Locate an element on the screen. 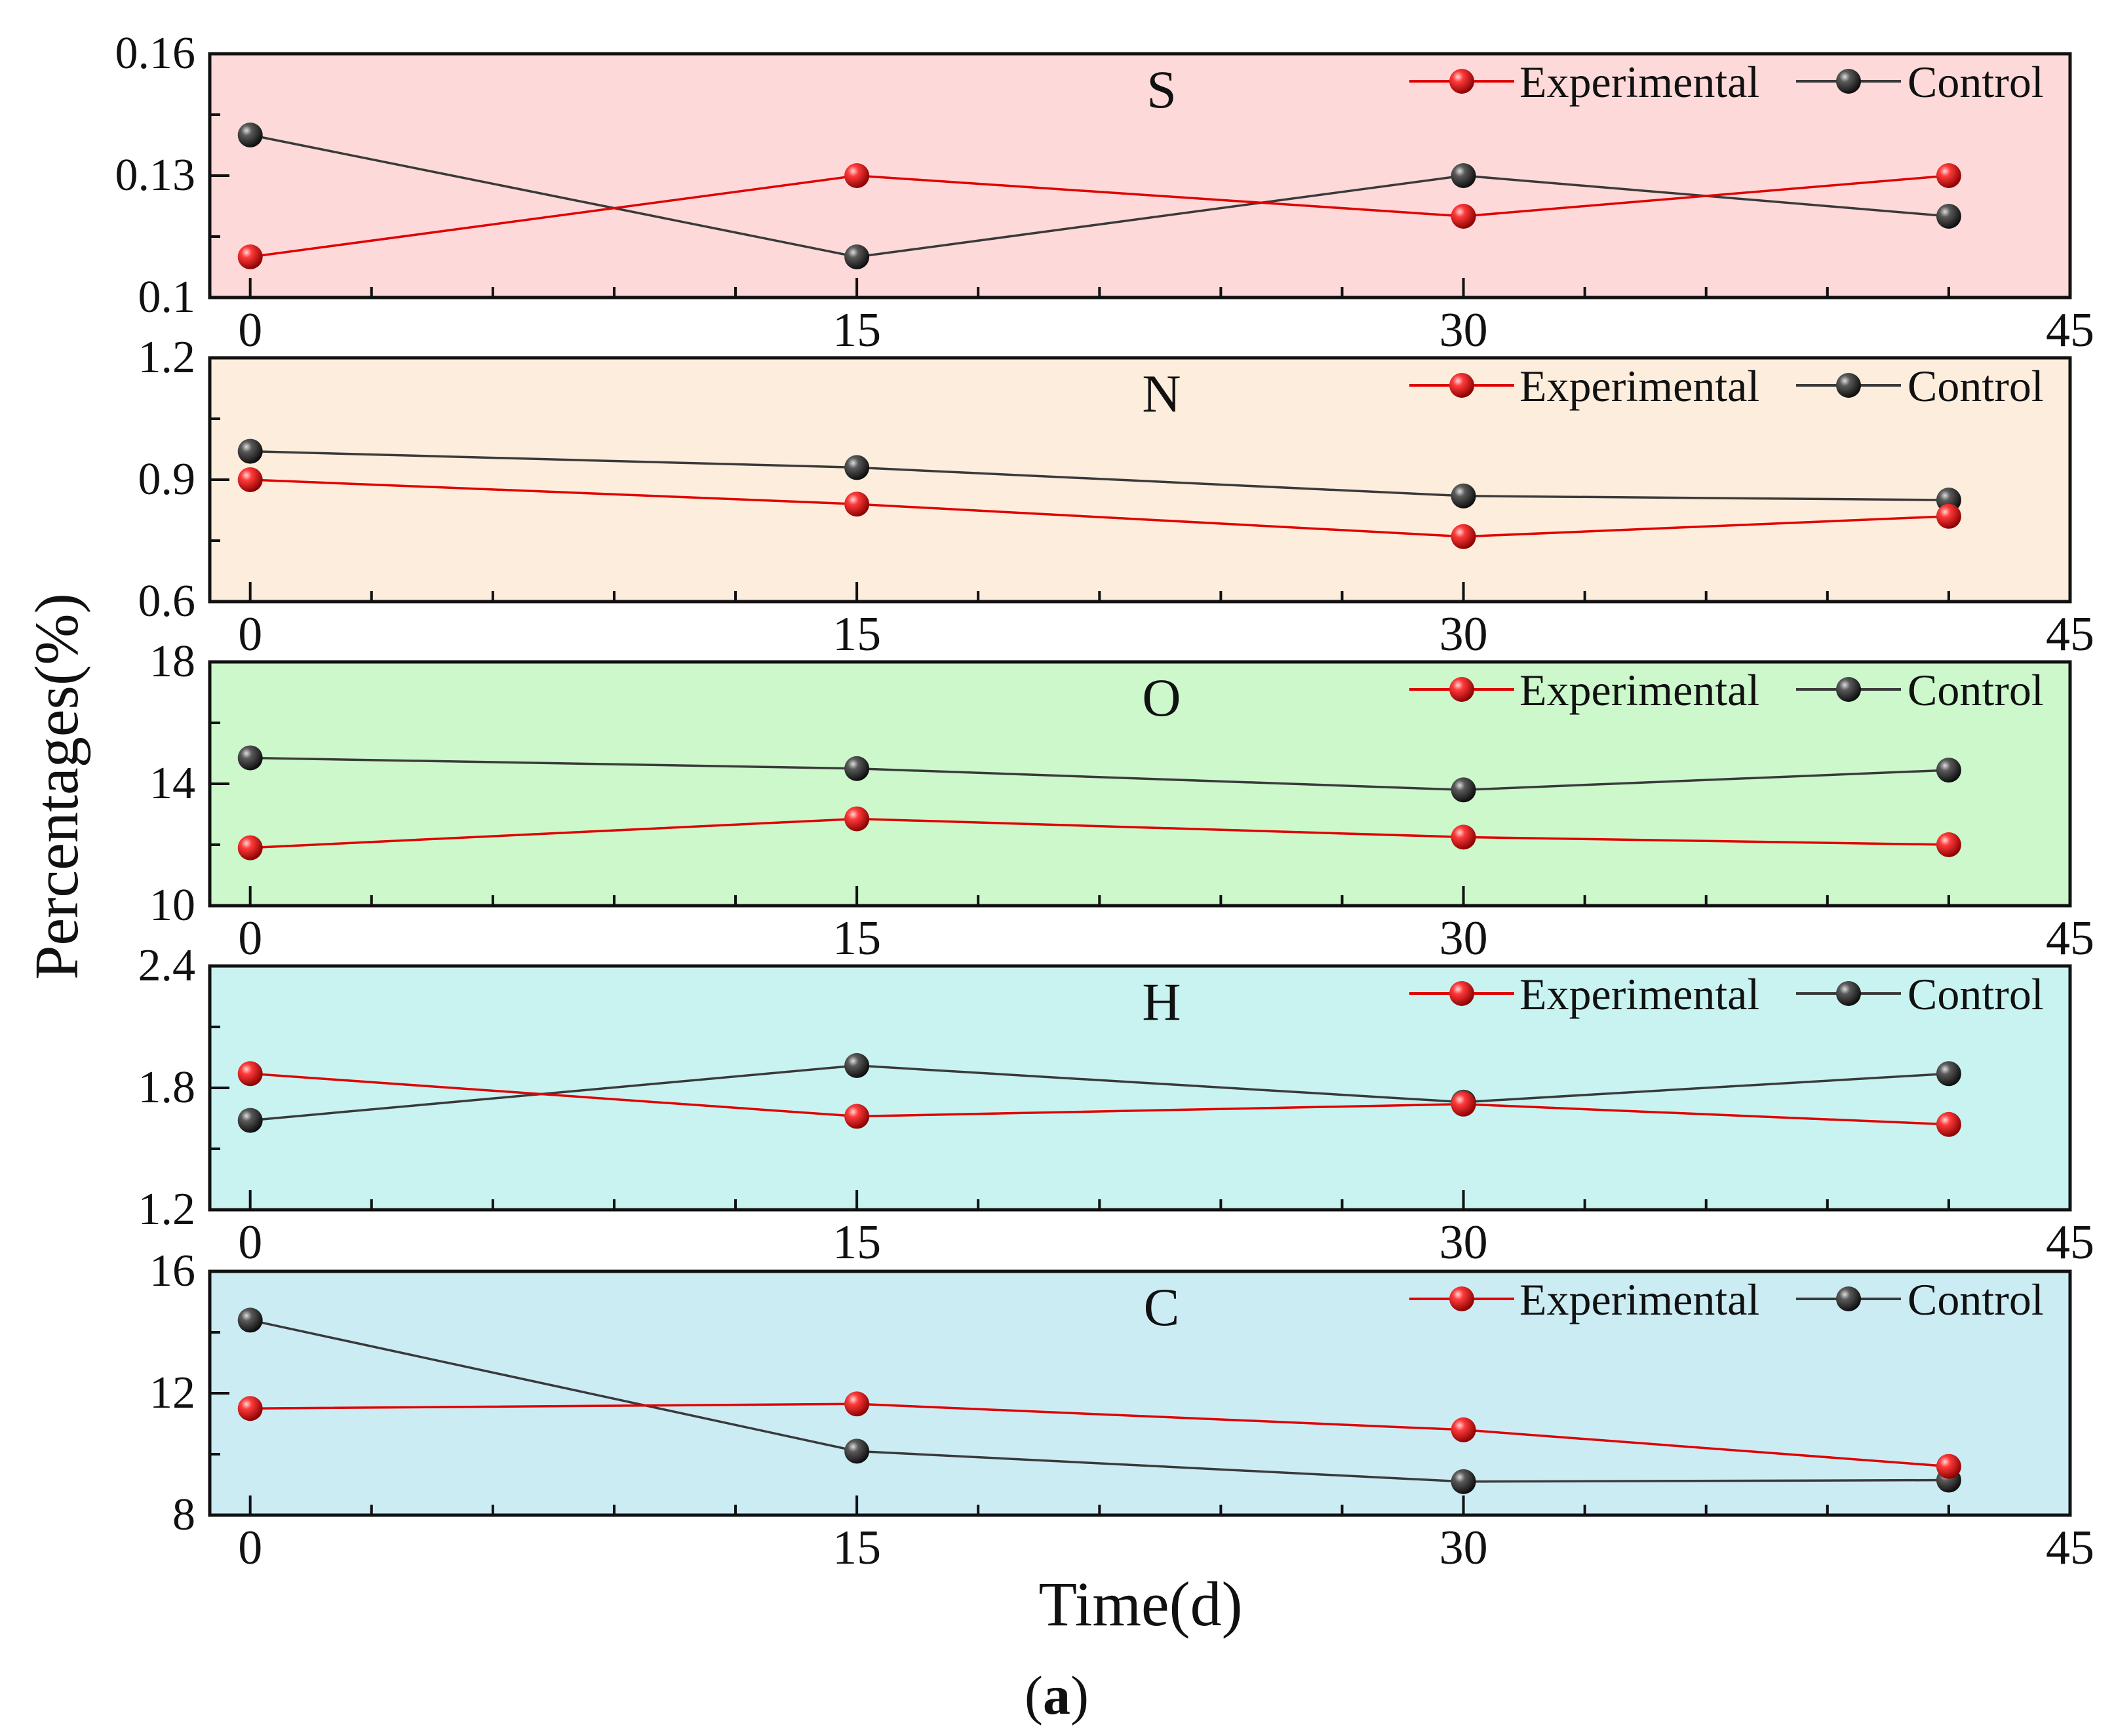 This screenshot has height=1736, width=2114. y-tick-label: 0.1 is located at coordinates (167, 297).